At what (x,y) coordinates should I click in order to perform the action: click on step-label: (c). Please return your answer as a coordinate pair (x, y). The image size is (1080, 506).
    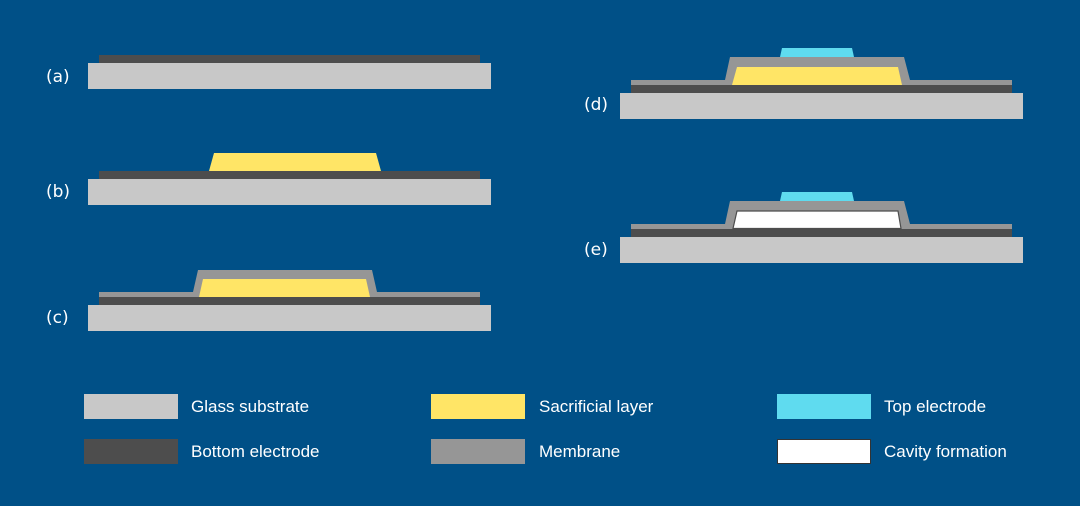
    Looking at the image, I should click on (57, 318).